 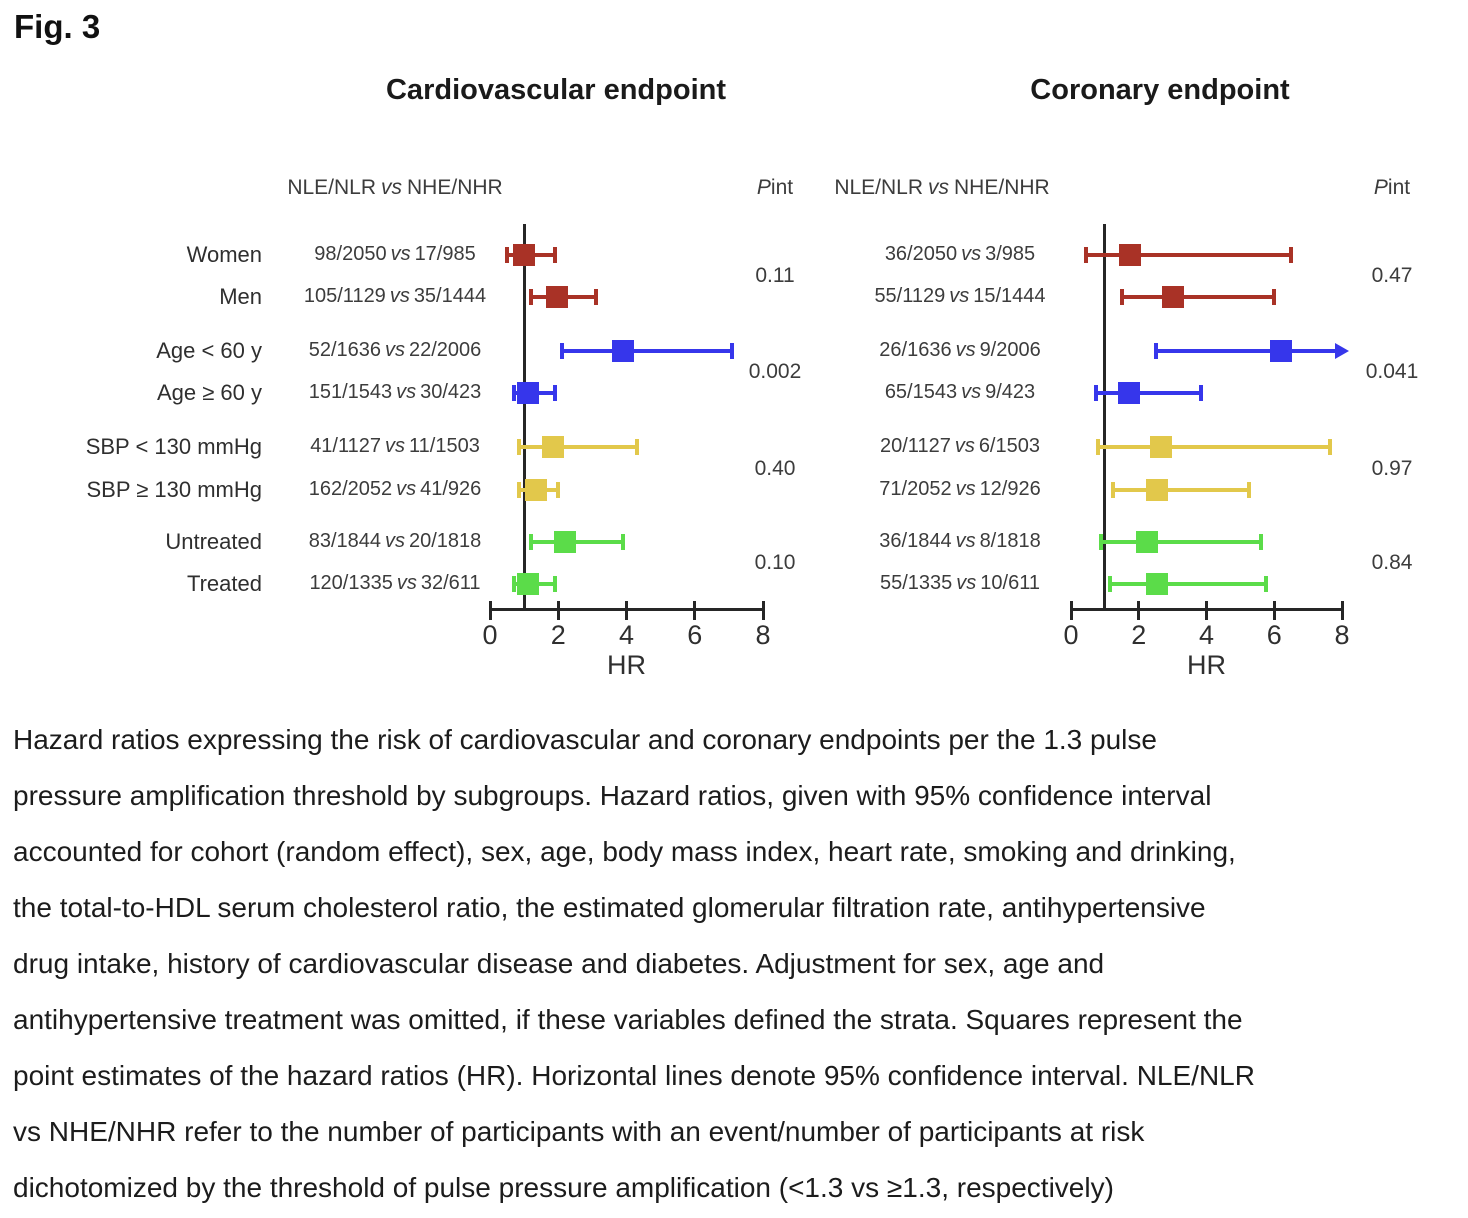 I want to click on row-counts-nle-nlr: 162/2052, so click(x=350, y=489).